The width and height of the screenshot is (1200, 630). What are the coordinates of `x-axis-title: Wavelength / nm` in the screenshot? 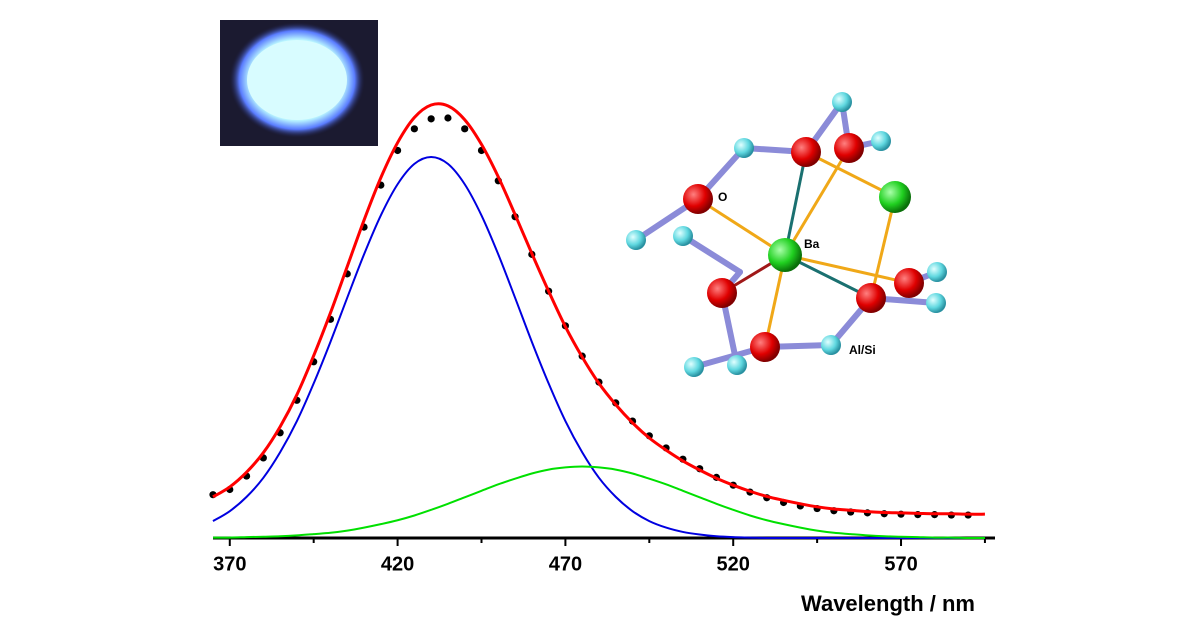 It's located at (888, 603).